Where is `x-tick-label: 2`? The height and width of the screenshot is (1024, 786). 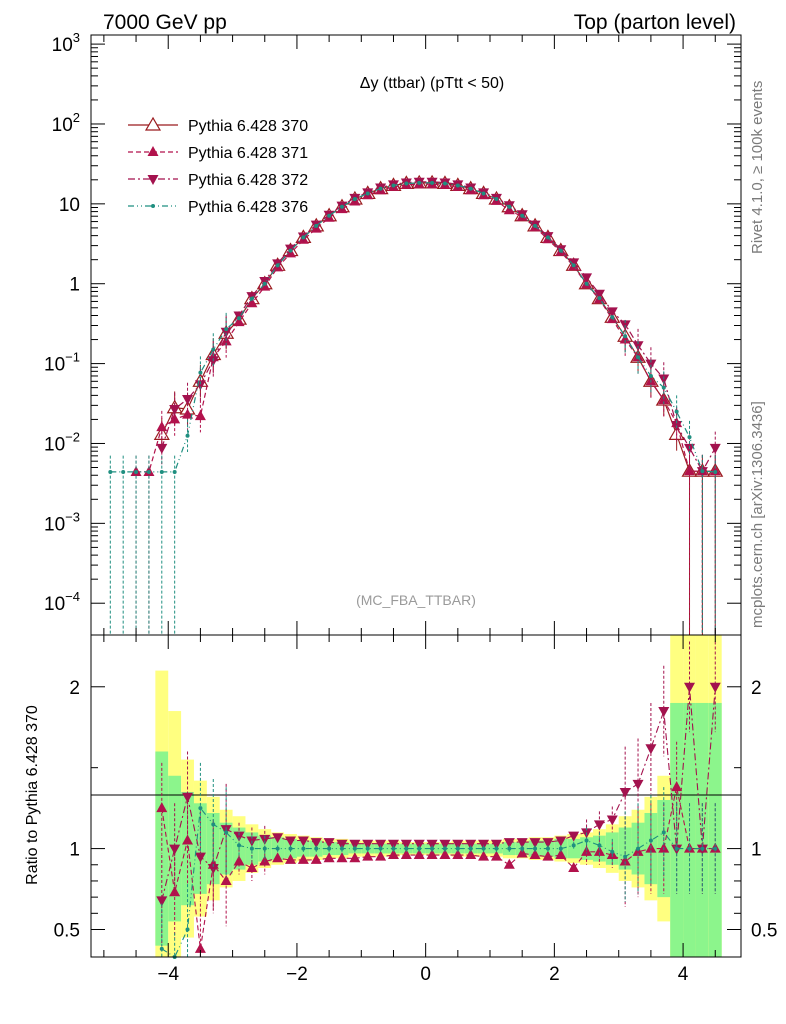 x-tick-label: 2 is located at coordinates (554, 974).